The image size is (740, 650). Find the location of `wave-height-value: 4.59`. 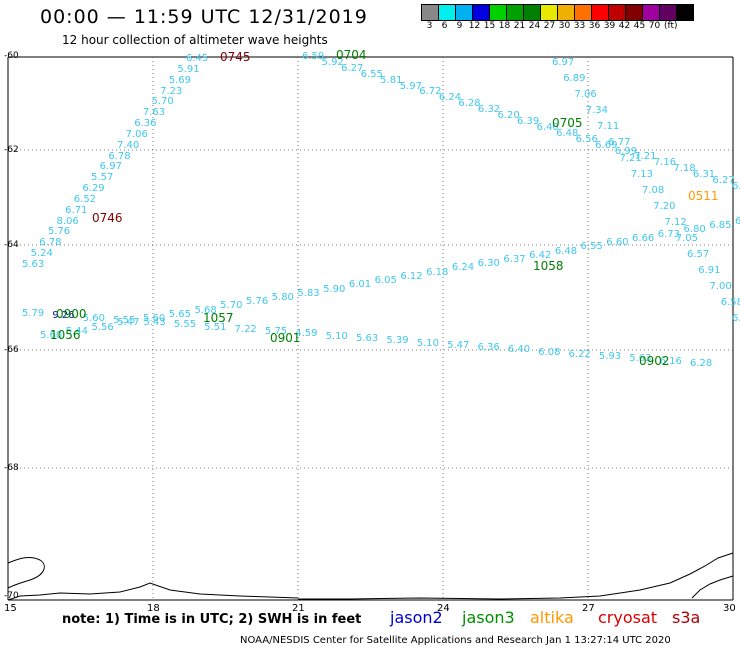

wave-height-value: 4.59 is located at coordinates (306, 334).